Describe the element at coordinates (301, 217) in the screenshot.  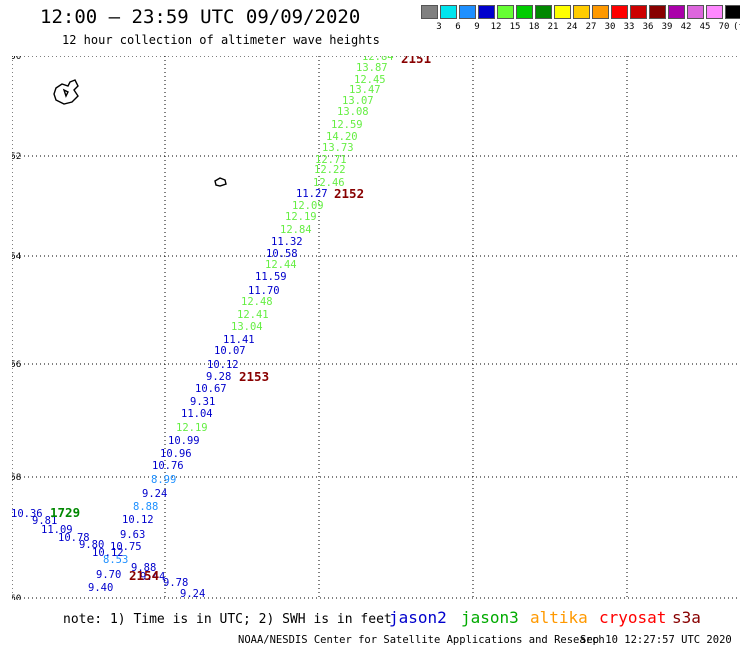
I see `wave-height-reading: 12.19` at that location.